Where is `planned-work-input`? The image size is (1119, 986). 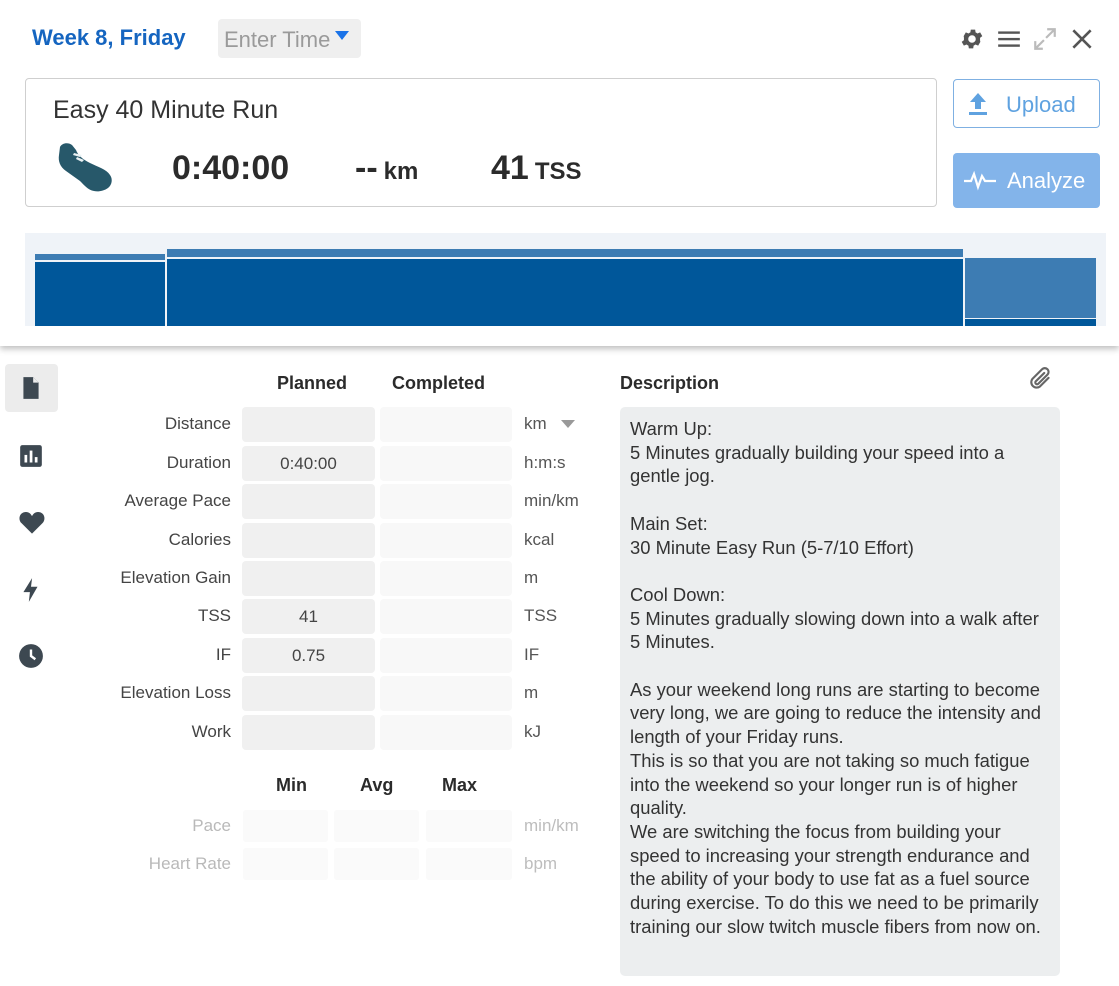 planned-work-input is located at coordinates (308, 732).